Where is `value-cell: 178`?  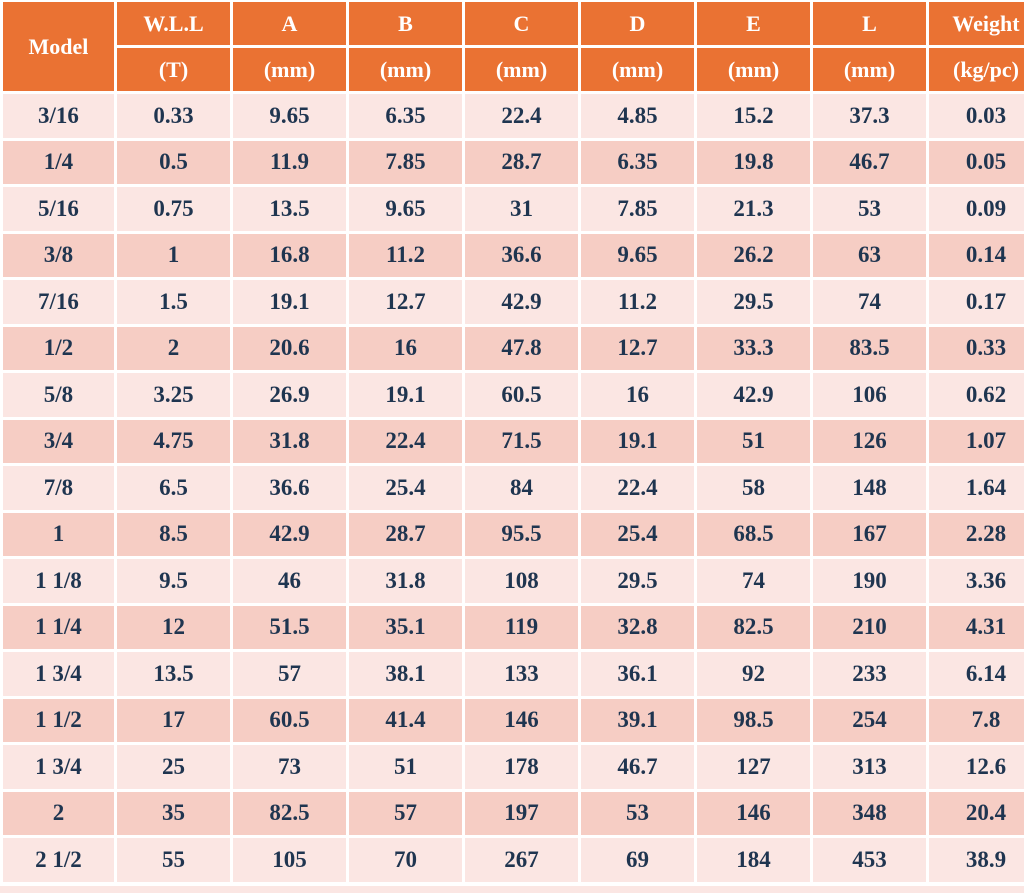 value-cell: 178 is located at coordinates (521, 767).